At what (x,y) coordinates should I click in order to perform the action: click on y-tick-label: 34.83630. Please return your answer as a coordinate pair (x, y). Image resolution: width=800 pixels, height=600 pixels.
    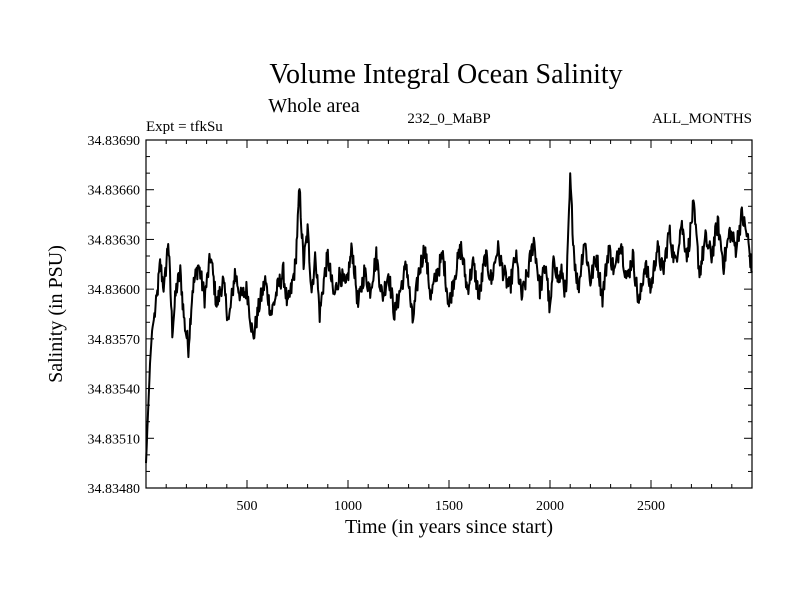
    Looking at the image, I should click on (114, 240).